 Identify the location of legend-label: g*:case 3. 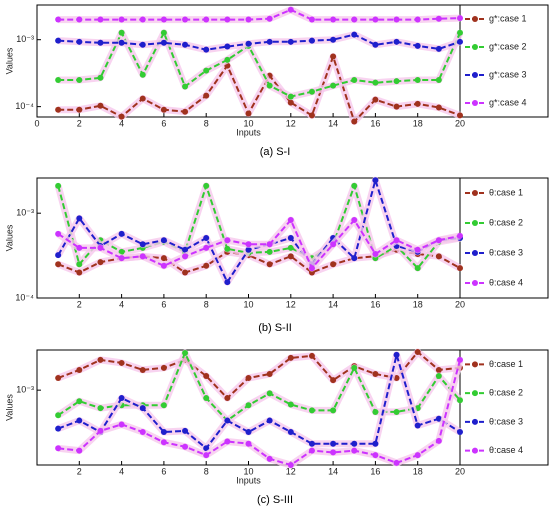
(508, 74).